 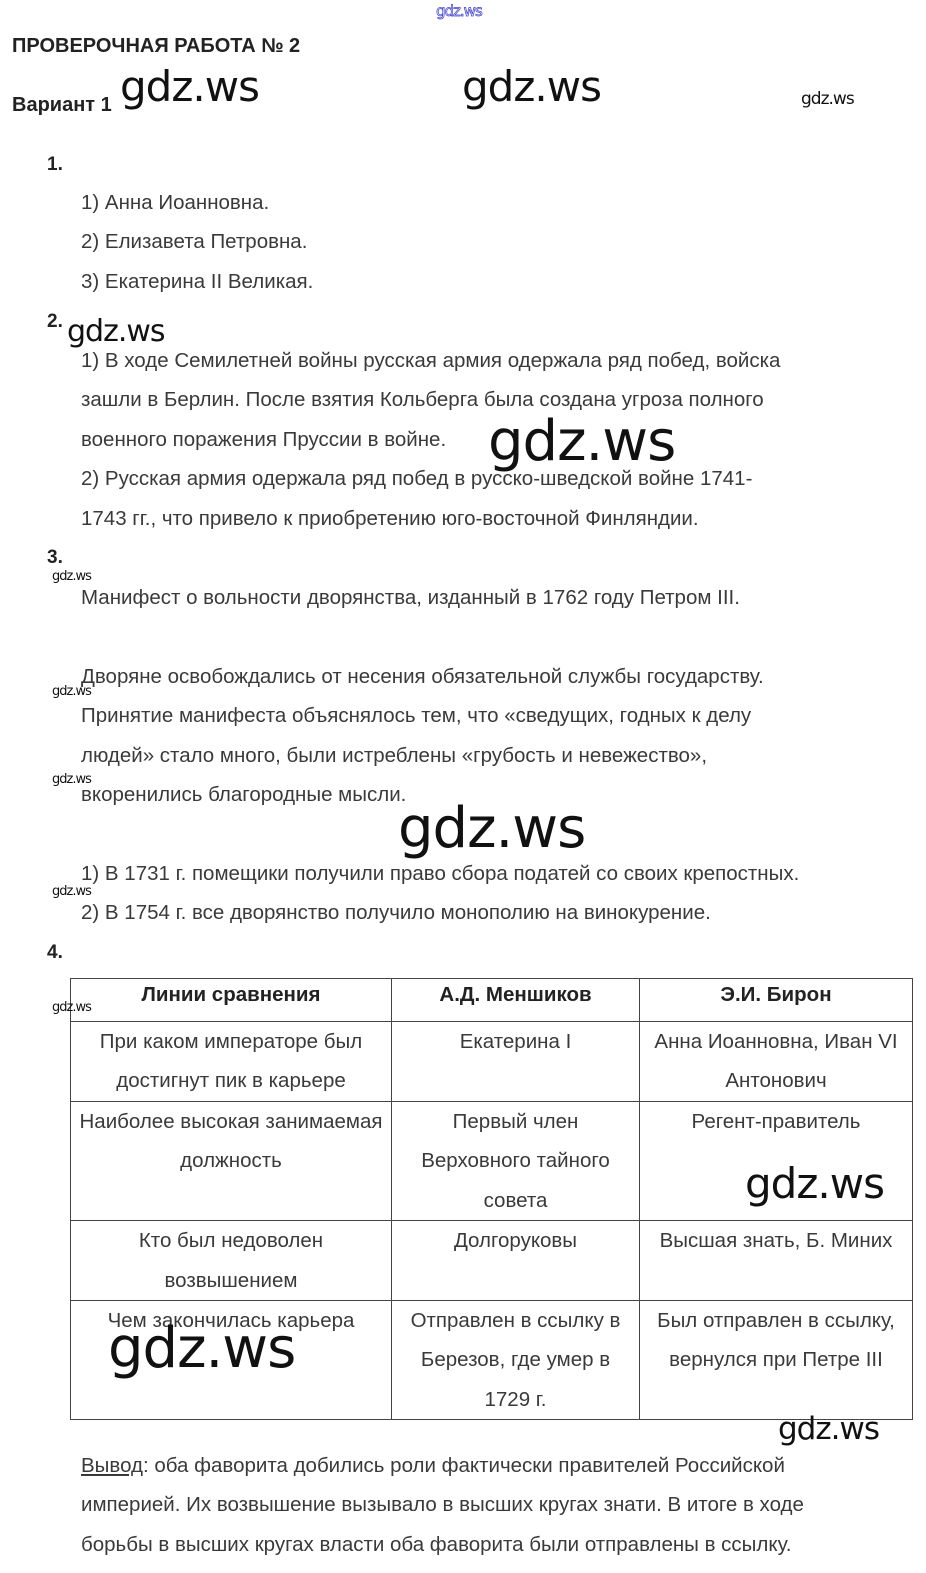 I want to click on conclusion-label: Вывод, so click(x=112, y=1465).